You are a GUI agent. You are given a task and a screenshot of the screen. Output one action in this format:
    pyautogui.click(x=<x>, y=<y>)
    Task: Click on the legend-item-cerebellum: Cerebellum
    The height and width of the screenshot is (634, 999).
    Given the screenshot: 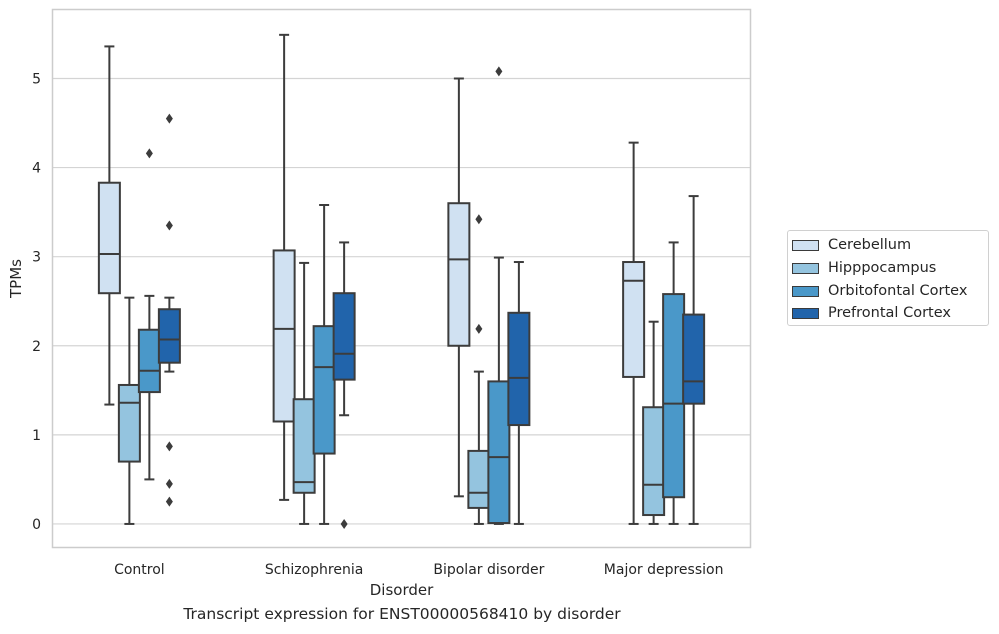 What is the action you would take?
    pyautogui.click(x=851, y=245)
    